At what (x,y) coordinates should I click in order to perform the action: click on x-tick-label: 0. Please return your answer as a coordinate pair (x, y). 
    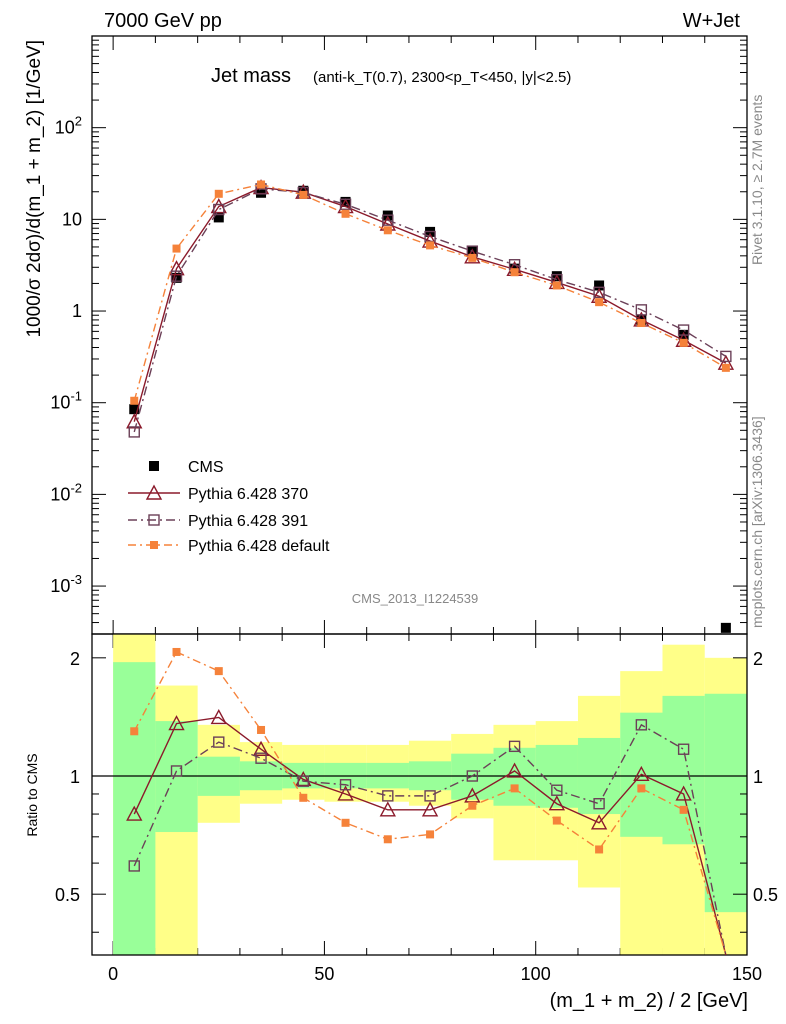
    Looking at the image, I should click on (113, 974).